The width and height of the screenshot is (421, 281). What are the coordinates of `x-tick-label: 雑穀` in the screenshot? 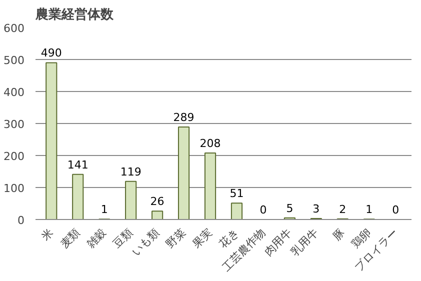 It's located at (96, 238).